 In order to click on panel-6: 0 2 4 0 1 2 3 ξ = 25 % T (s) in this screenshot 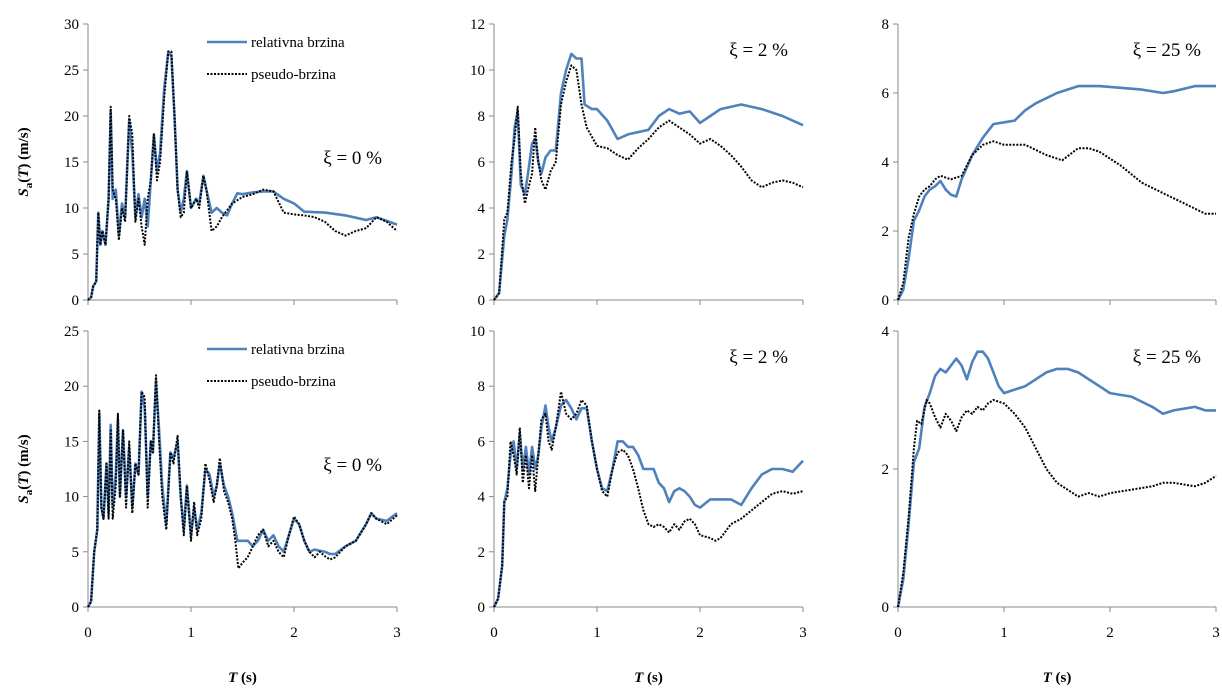, I will do `click(1051, 505)`.